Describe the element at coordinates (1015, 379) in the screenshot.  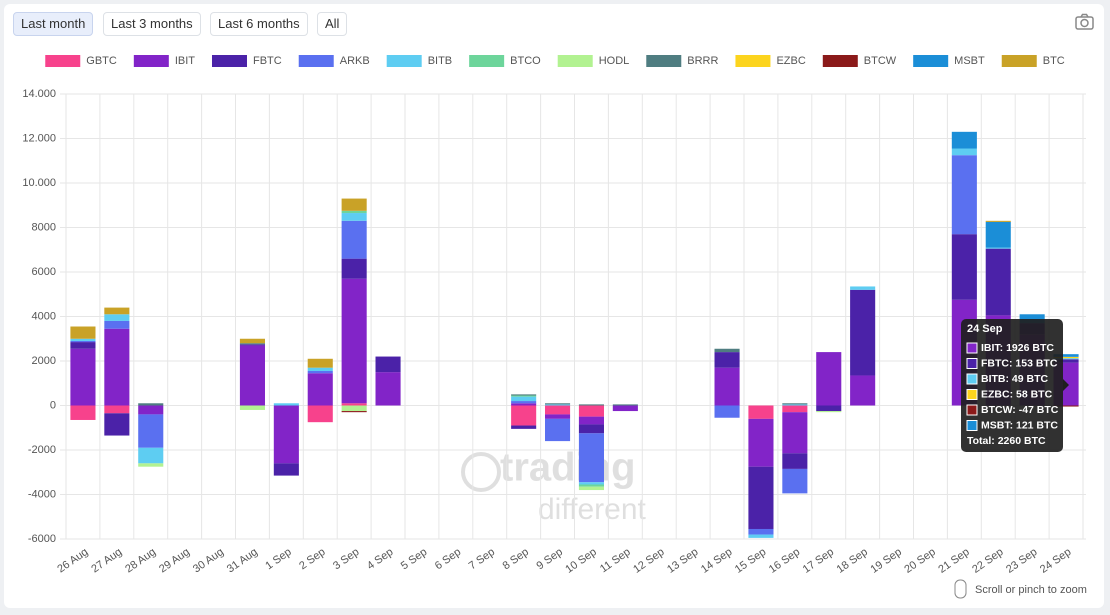
I see `tooltip-line: BITB: 49 BTC` at that location.